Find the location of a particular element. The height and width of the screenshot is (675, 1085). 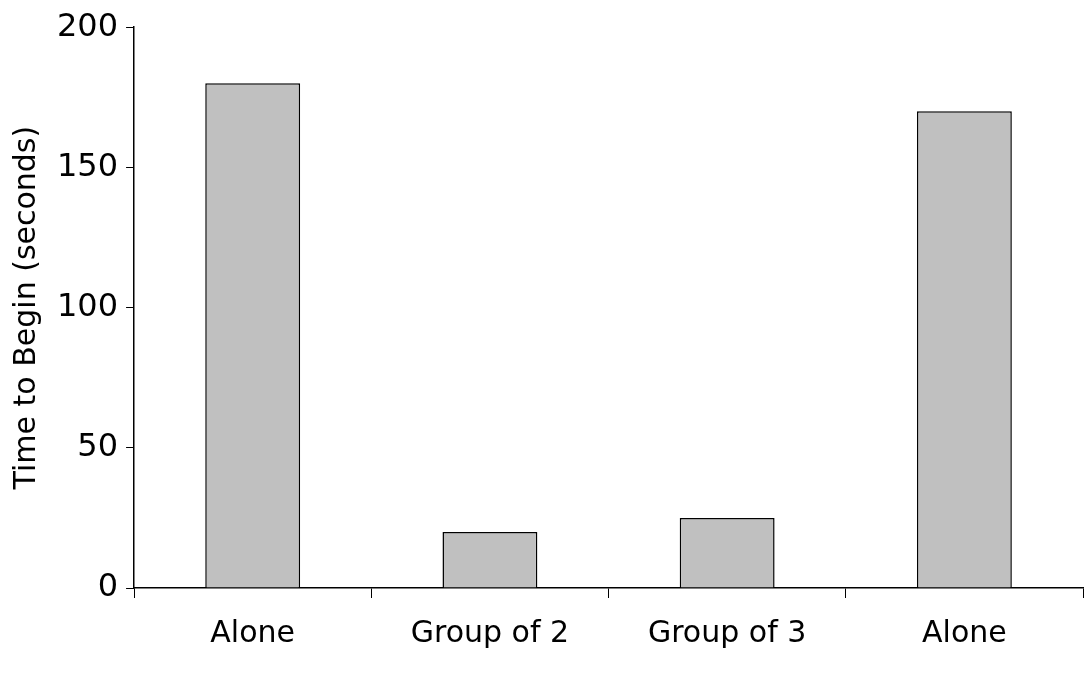

y-tick-label: 200 is located at coordinates (88, 24).